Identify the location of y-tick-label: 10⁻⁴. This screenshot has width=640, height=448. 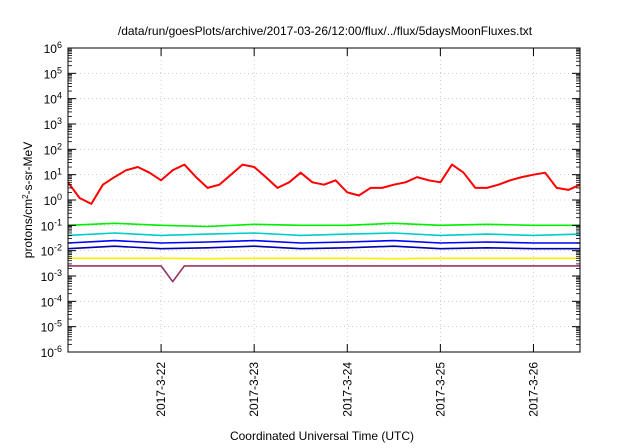
(51, 301).